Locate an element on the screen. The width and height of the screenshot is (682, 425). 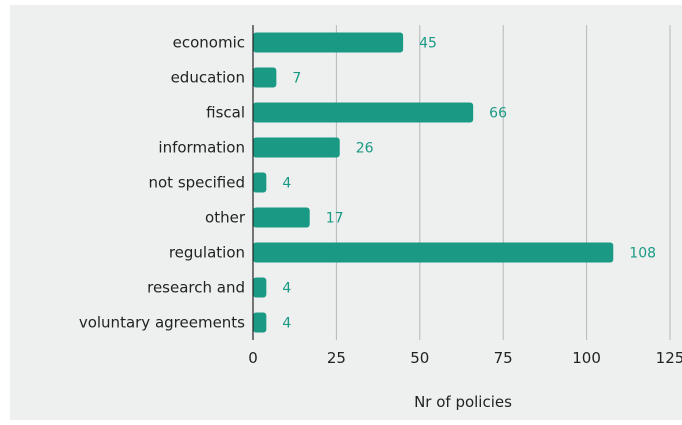
category-label: information is located at coordinates (201, 148).